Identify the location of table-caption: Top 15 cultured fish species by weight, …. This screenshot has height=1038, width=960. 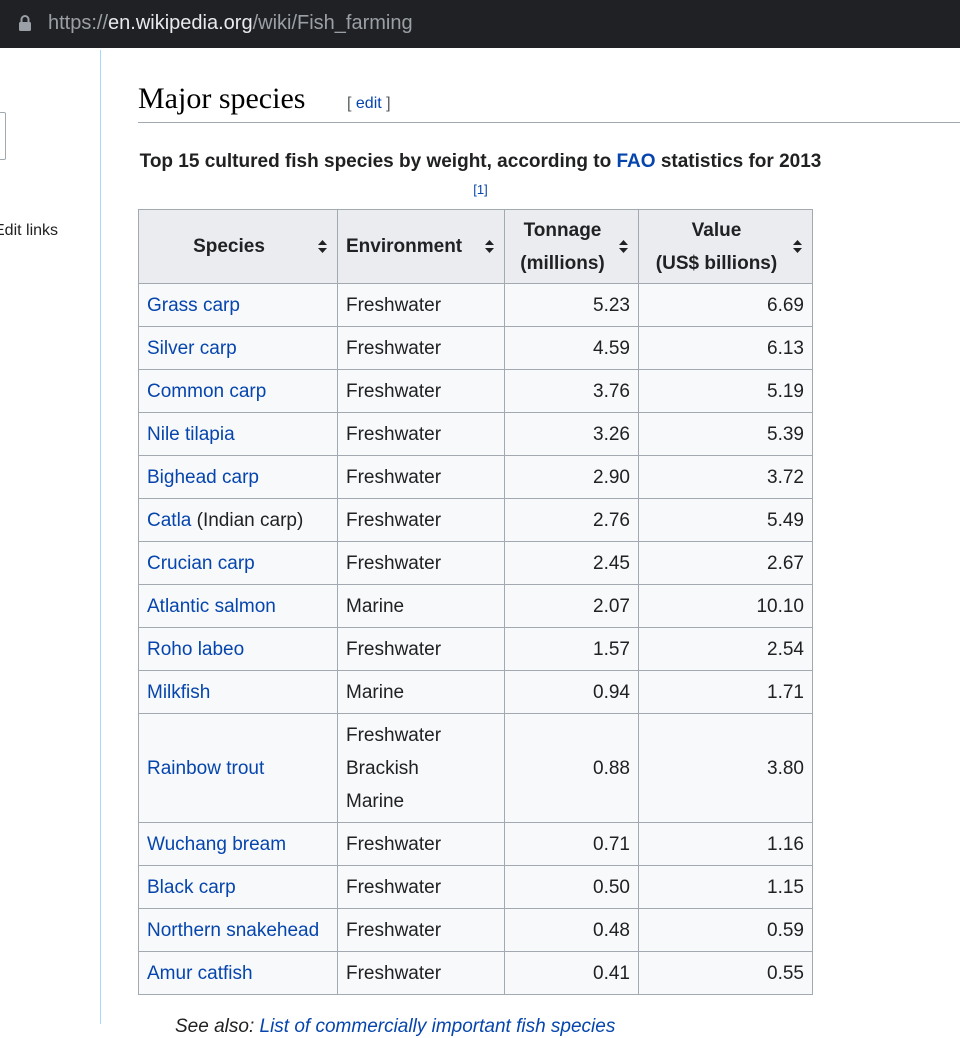
(480, 178).